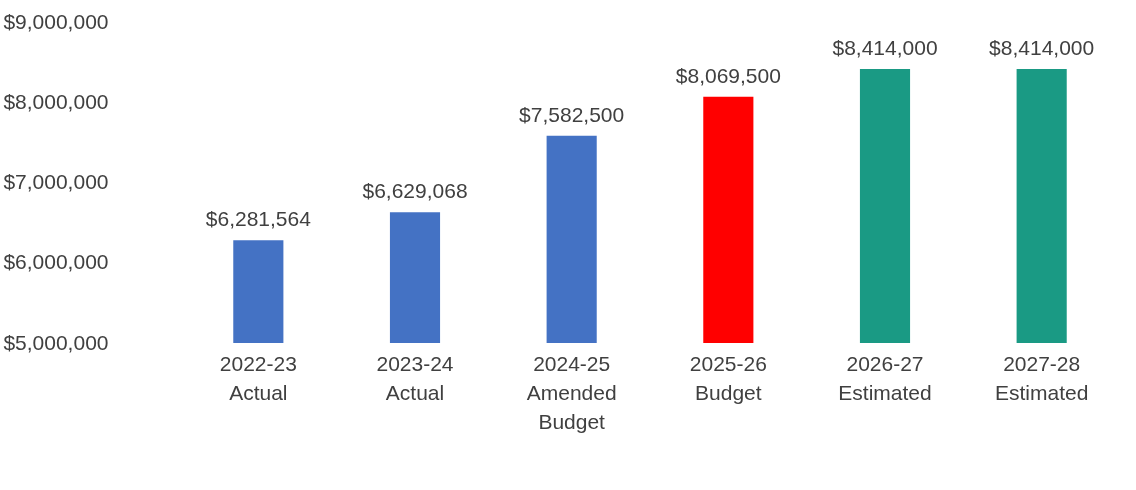 Image resolution: width=1136 pixels, height=490 pixels. Describe the element at coordinates (56, 101) in the screenshot. I see `y-tick-label: $8,000,000` at that location.